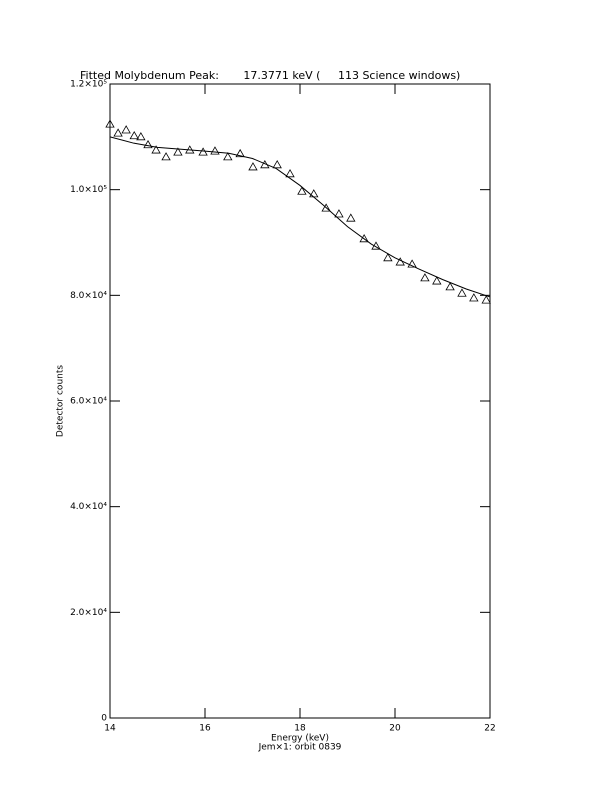 The image size is (612, 792). What do you see at coordinates (489, 729) in the screenshot?
I see `x-tick-label: 22` at bounding box center [489, 729].